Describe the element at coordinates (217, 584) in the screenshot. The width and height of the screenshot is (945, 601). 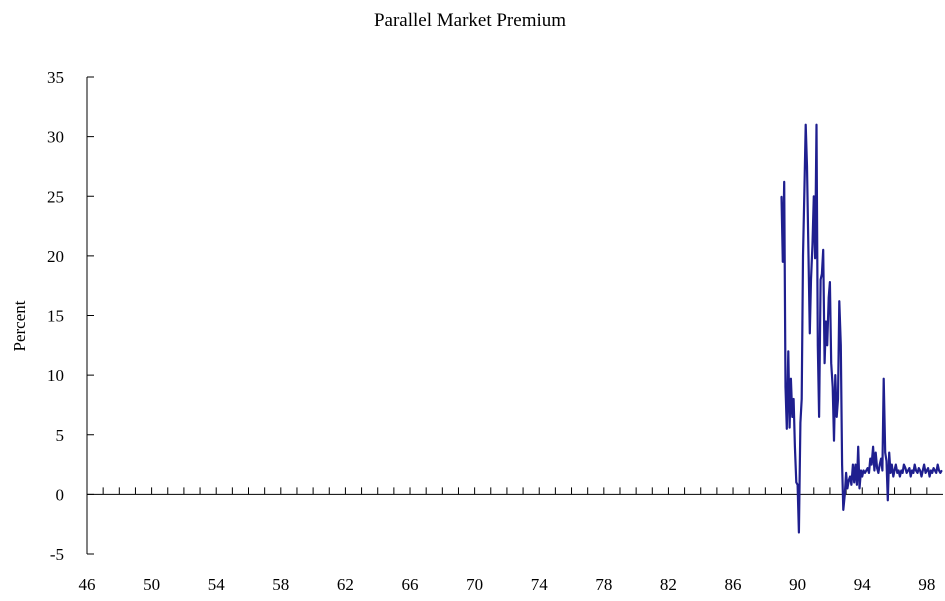
I see `x-tick-label: 54` at that location.